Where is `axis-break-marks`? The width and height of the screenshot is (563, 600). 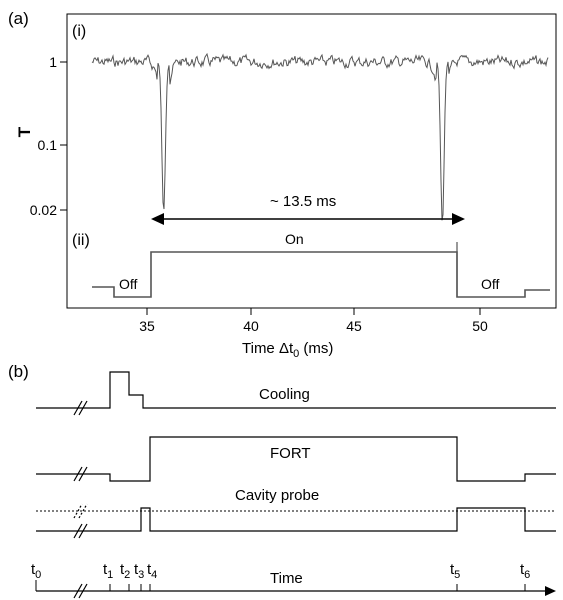
axis-break-marks is located at coordinates (80, 499).